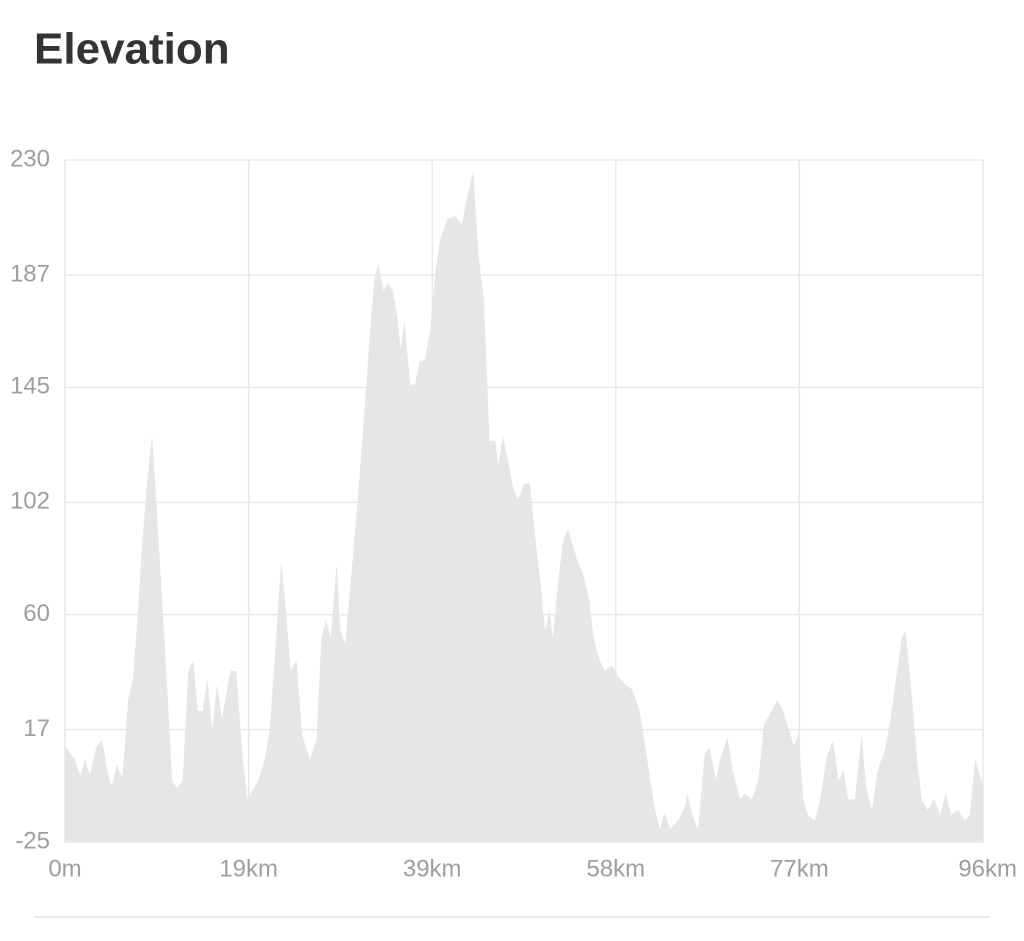 This screenshot has height=941, width=1024. I want to click on y-tick-label: 187, so click(30, 273).